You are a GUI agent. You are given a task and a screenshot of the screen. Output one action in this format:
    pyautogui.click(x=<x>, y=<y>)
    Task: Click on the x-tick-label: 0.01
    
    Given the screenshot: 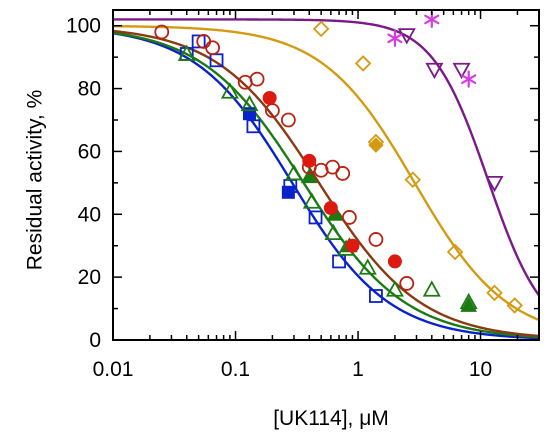 What is the action you would take?
    pyautogui.click(x=113, y=369)
    